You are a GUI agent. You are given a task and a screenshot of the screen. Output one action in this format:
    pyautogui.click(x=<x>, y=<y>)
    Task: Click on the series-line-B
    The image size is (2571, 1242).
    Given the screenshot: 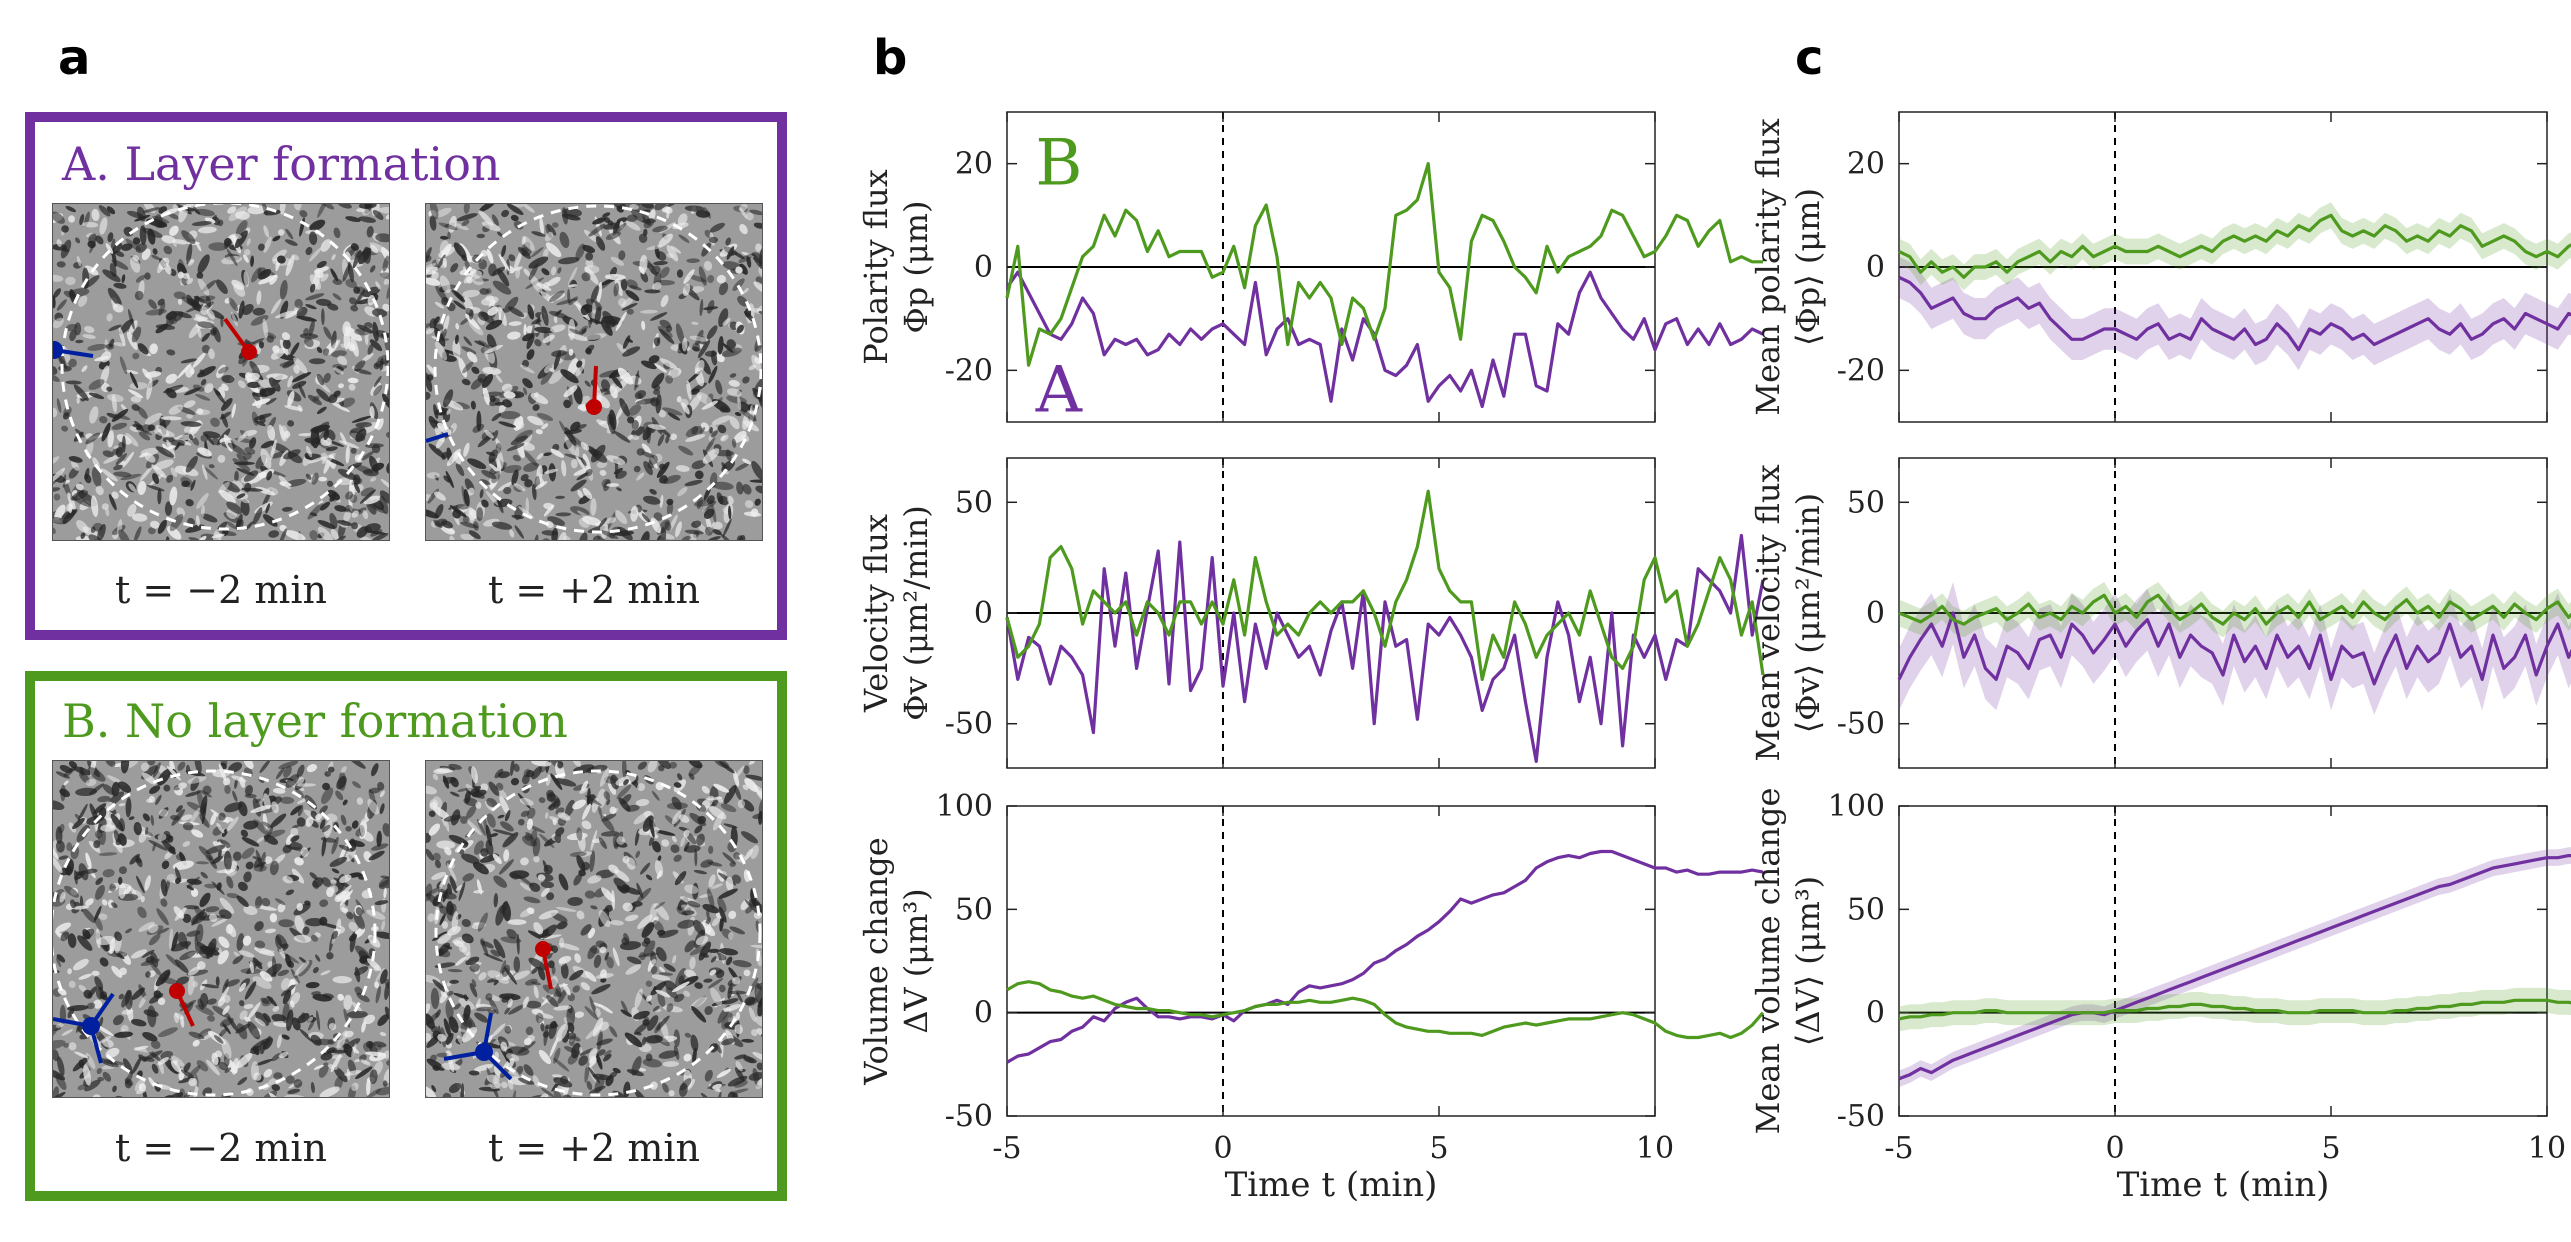 What is the action you would take?
    pyautogui.click(x=1385, y=585)
    